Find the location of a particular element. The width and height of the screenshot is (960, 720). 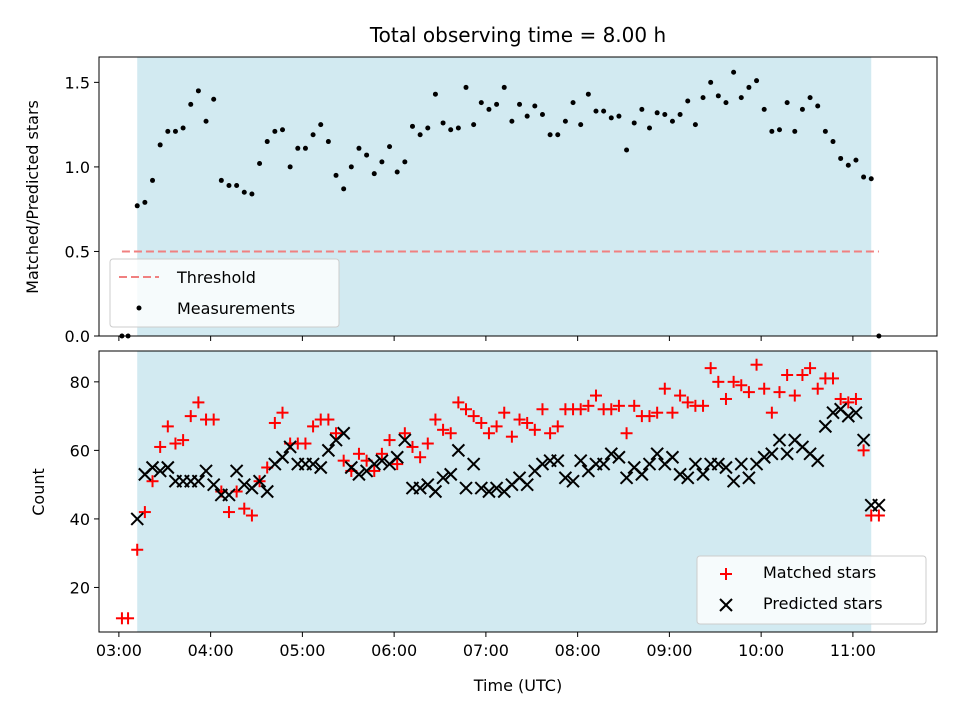

top-ytick-label: 0.5 is located at coordinates (77, 251).